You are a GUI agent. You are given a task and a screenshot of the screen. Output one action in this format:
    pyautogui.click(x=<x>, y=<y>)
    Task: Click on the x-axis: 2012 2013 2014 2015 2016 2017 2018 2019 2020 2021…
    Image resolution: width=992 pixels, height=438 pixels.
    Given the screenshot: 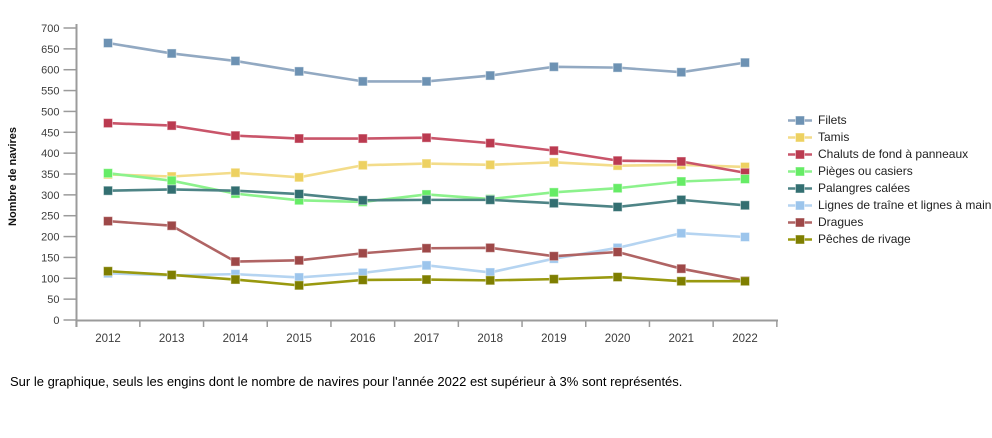 What is the action you would take?
    pyautogui.click(x=426, y=332)
    